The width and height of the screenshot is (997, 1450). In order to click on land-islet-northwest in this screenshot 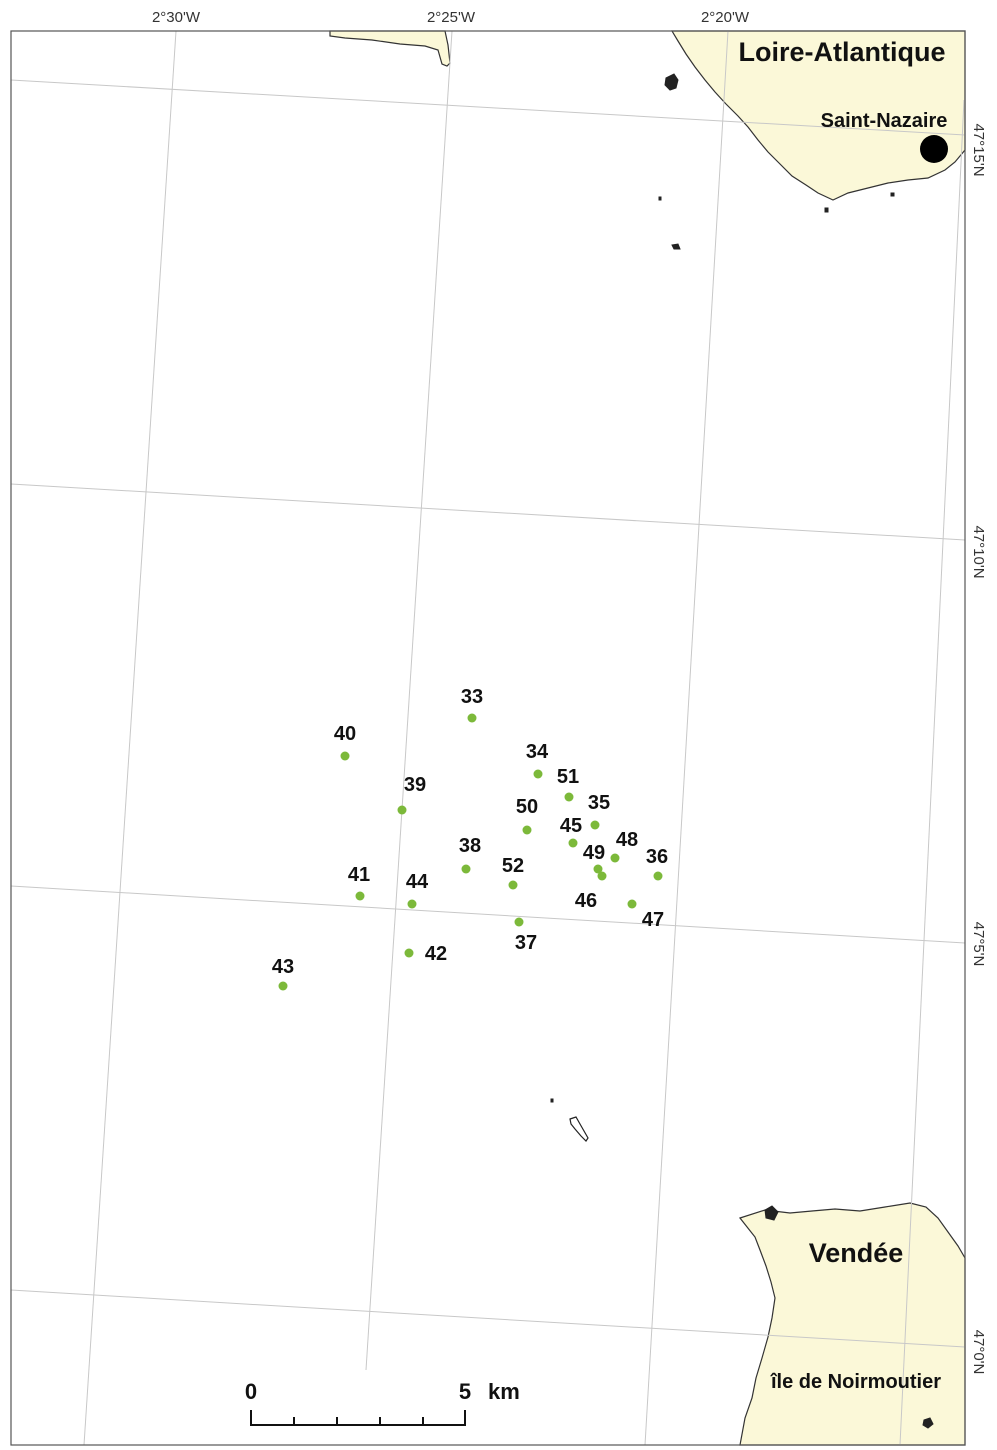, I will do `click(390, 48)`.